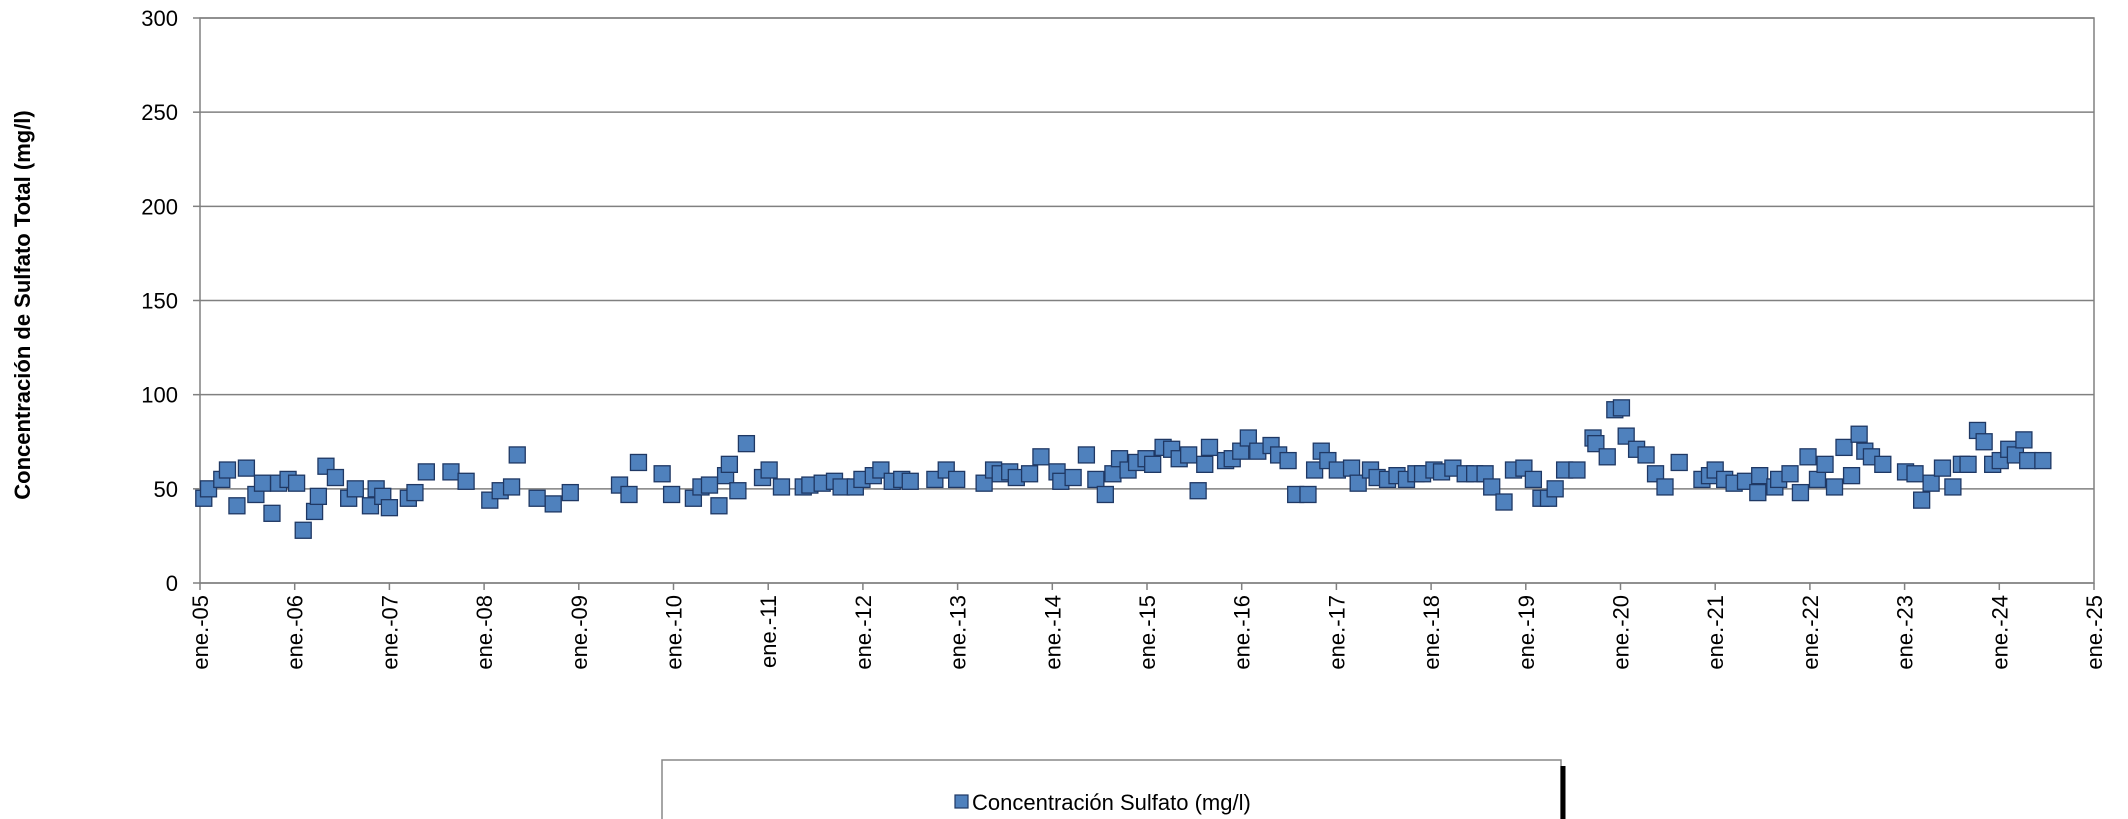  Describe the element at coordinates (1431, 632) in the screenshot. I see `x-tick-label: ene.-18` at that location.